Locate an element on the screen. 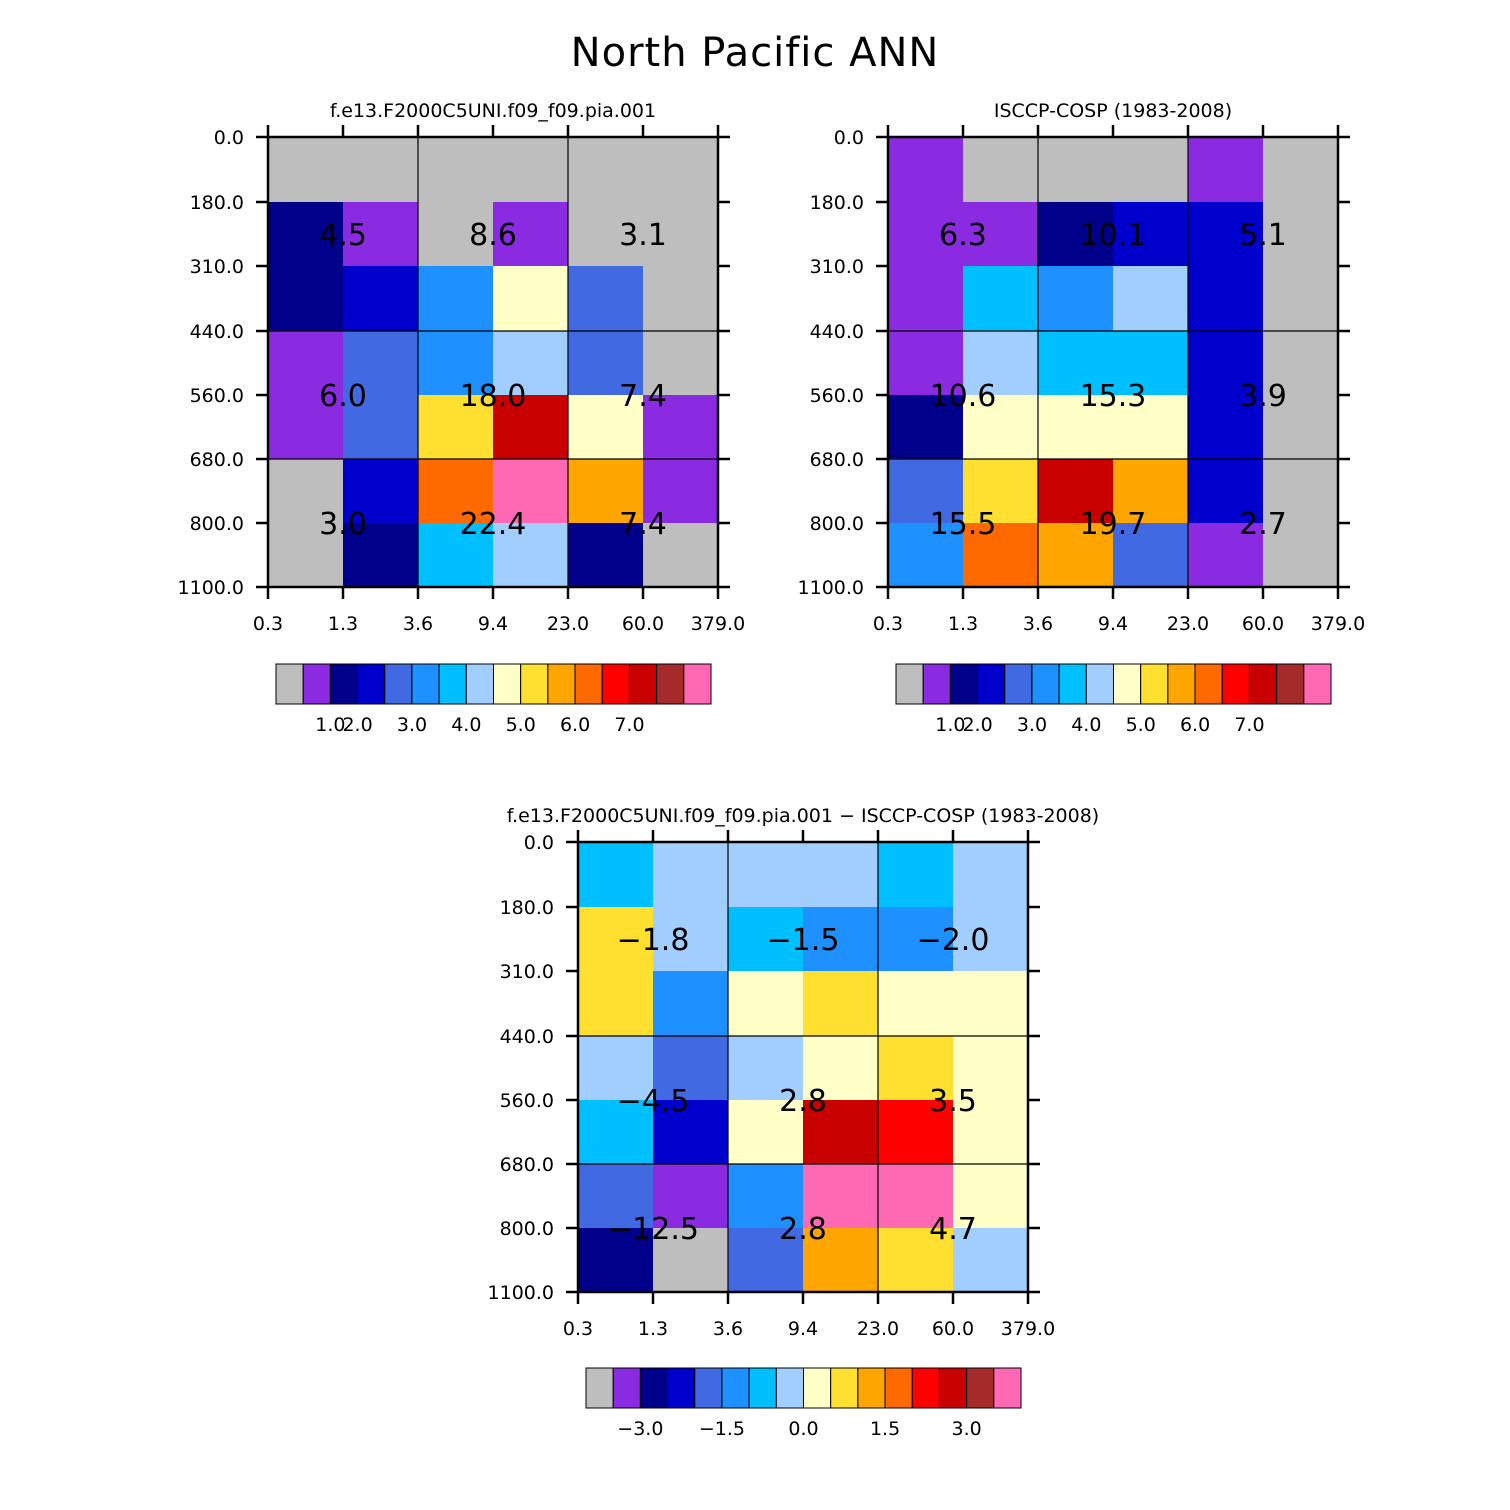  colorbar-label: 1.5 is located at coordinates (885, 1429).